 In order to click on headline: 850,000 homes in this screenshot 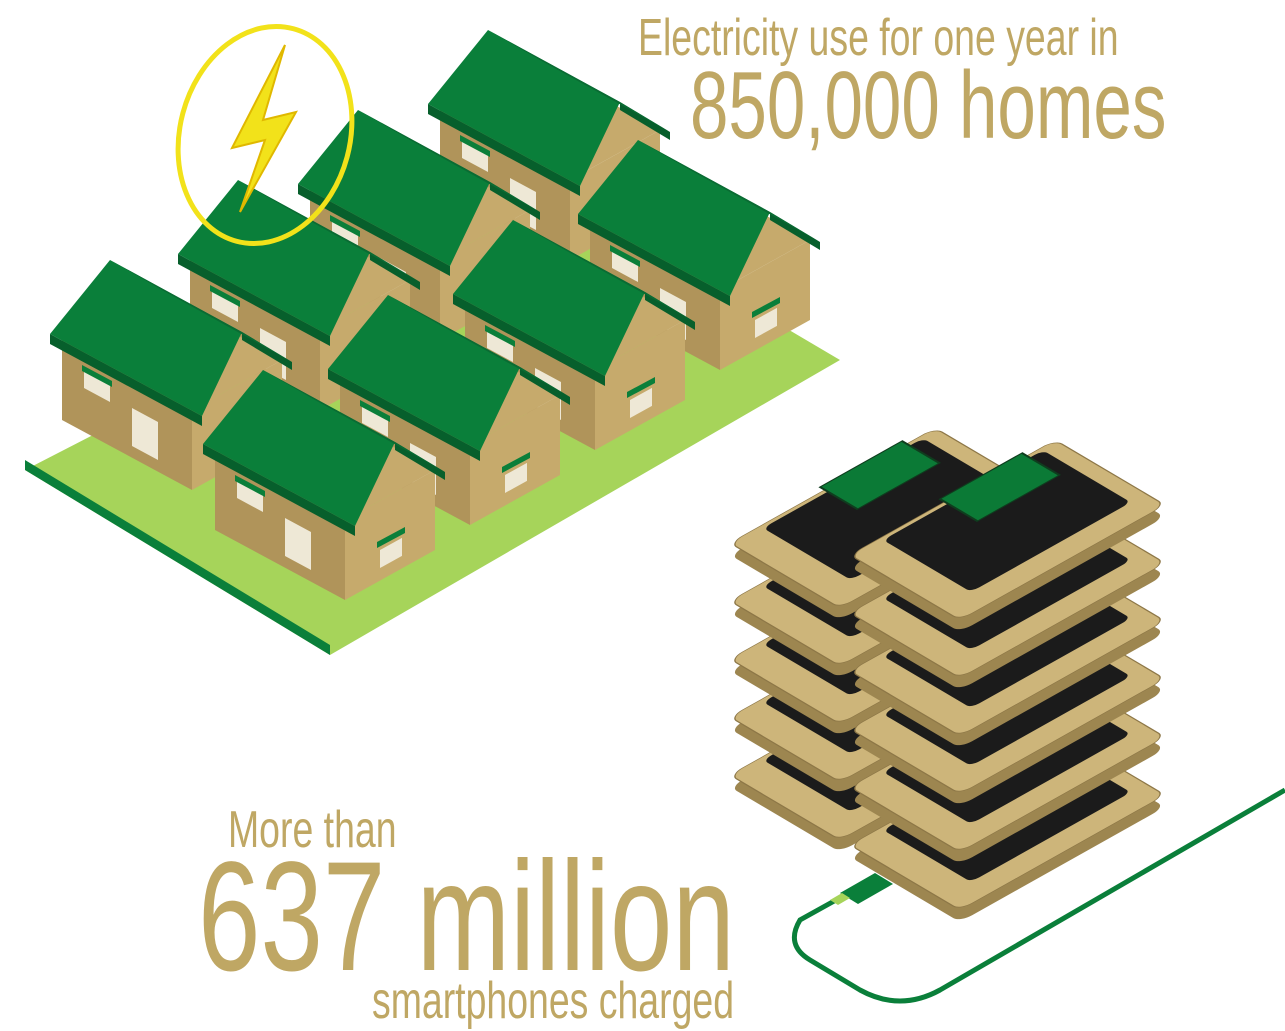, I will do `click(928, 105)`.